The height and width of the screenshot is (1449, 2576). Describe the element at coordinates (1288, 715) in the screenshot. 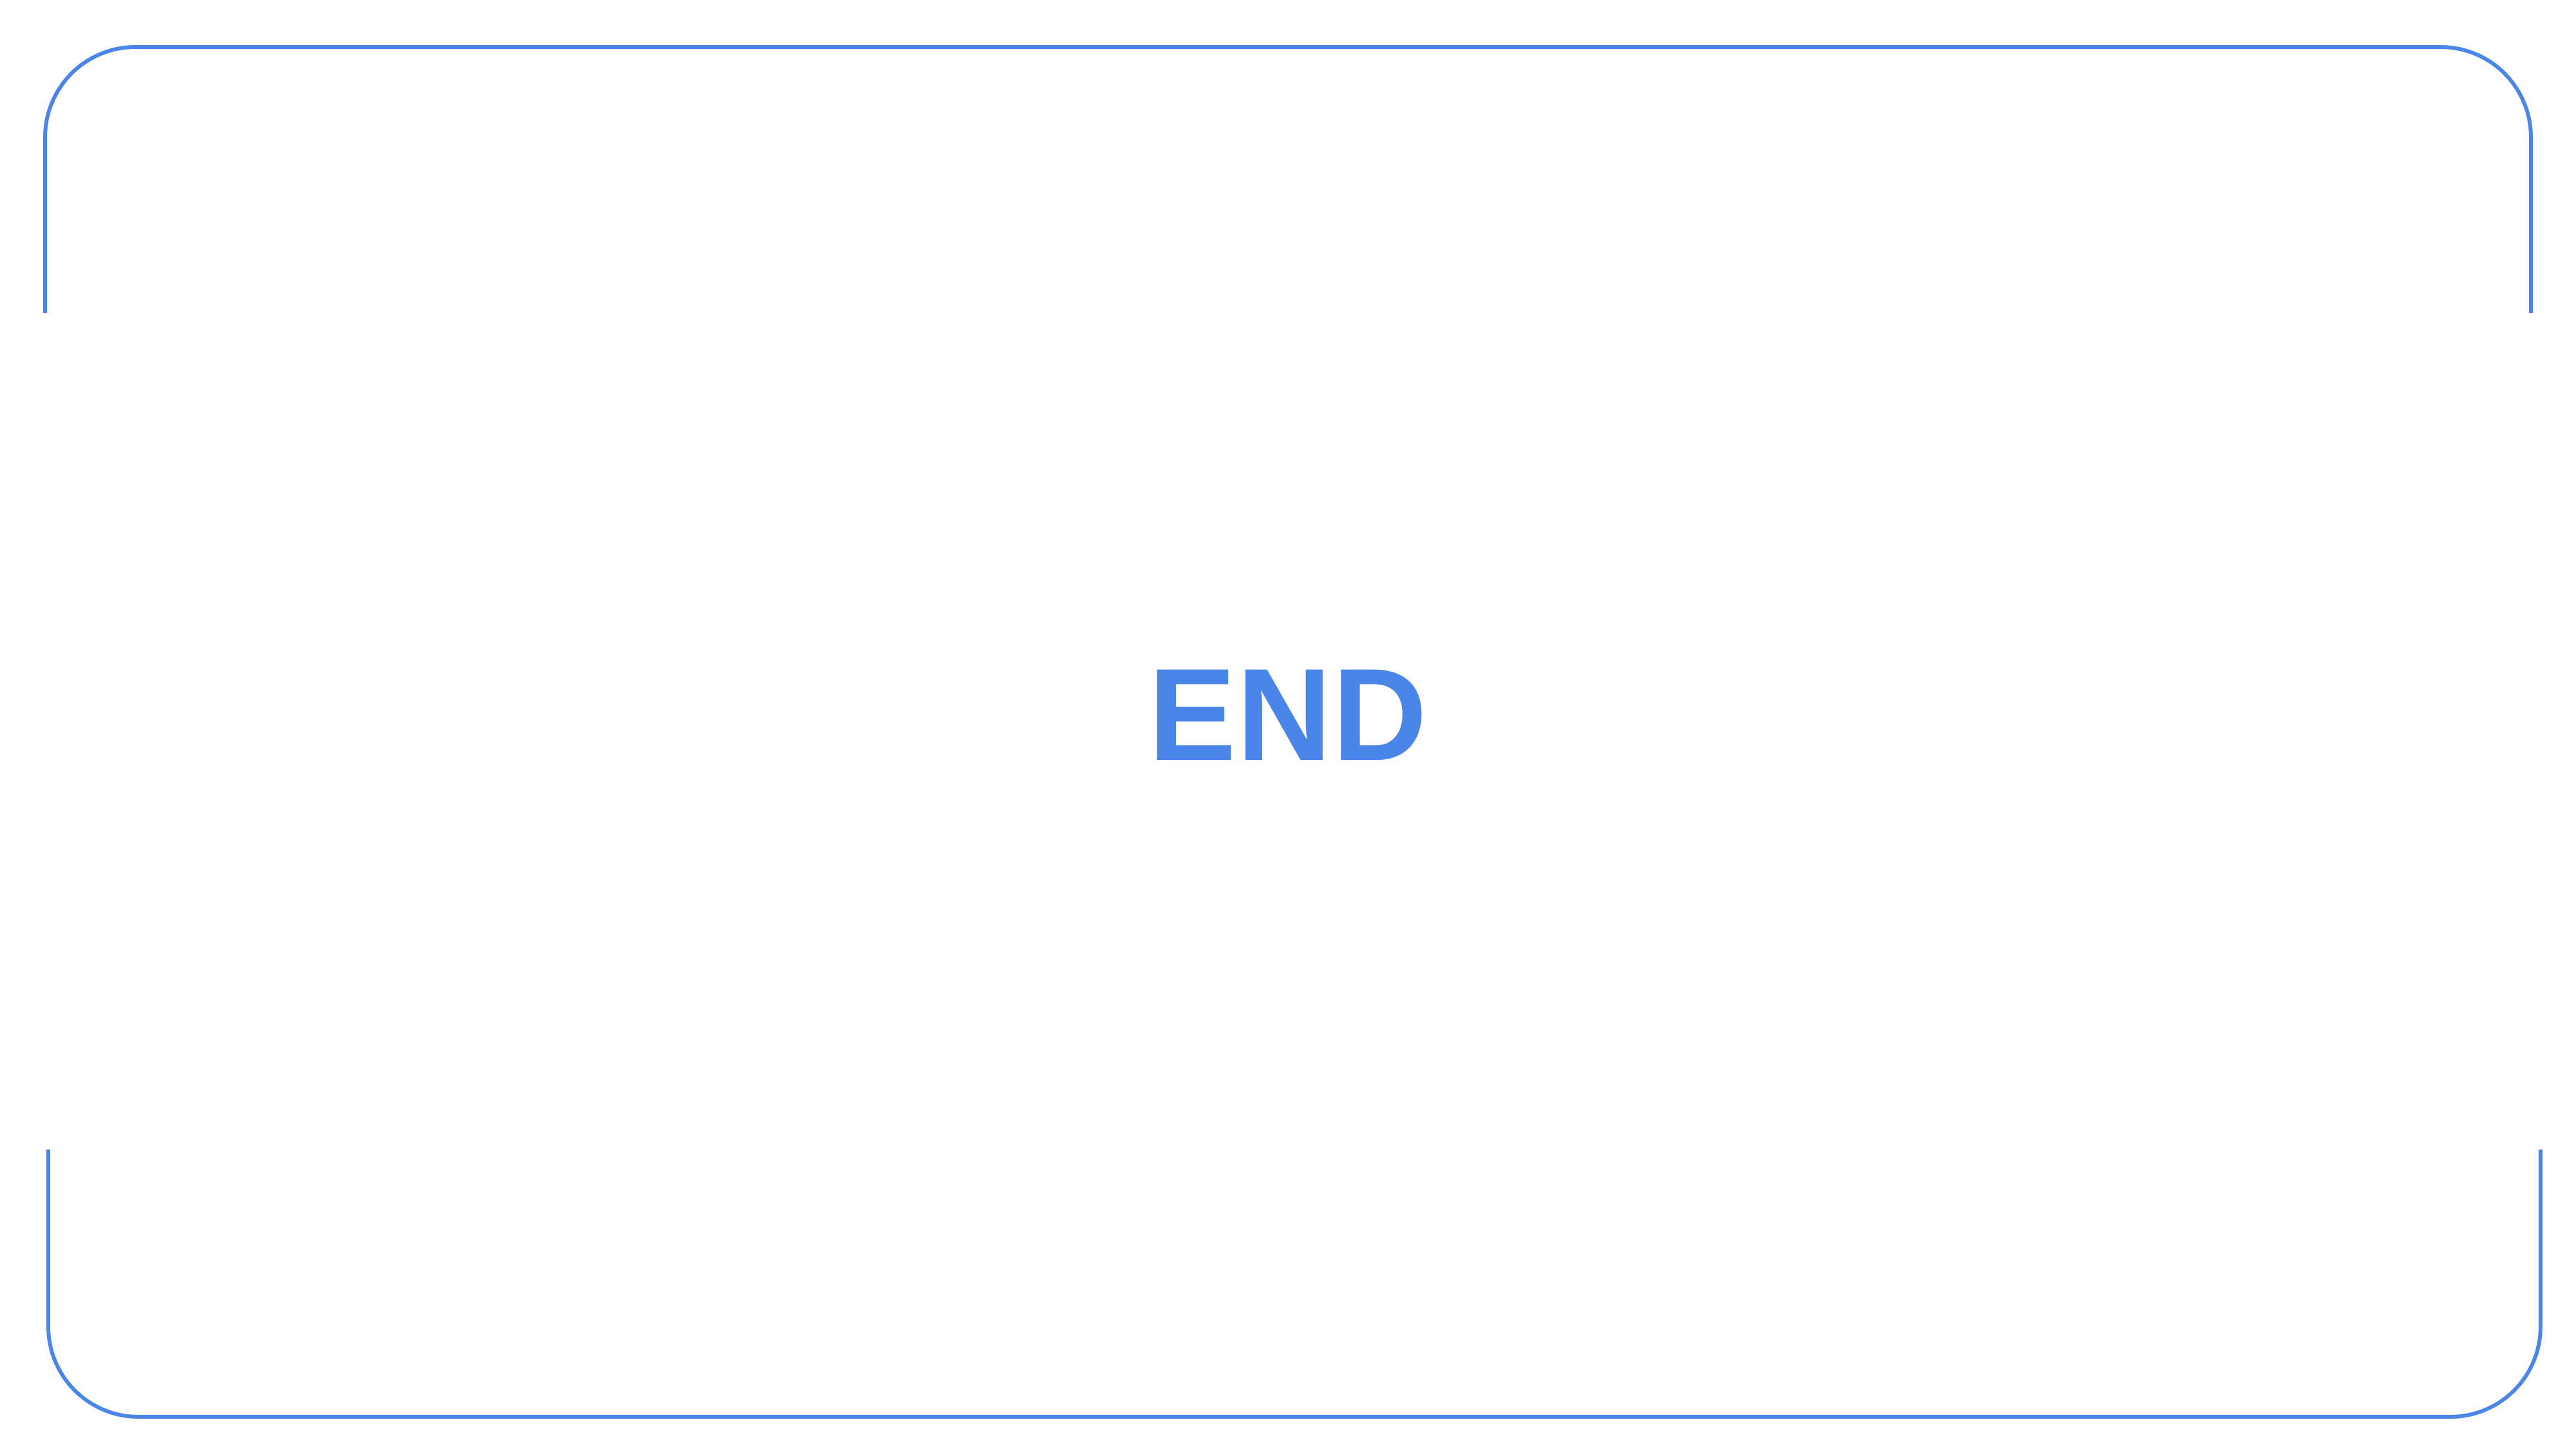

I see `slide-title: END` at that location.